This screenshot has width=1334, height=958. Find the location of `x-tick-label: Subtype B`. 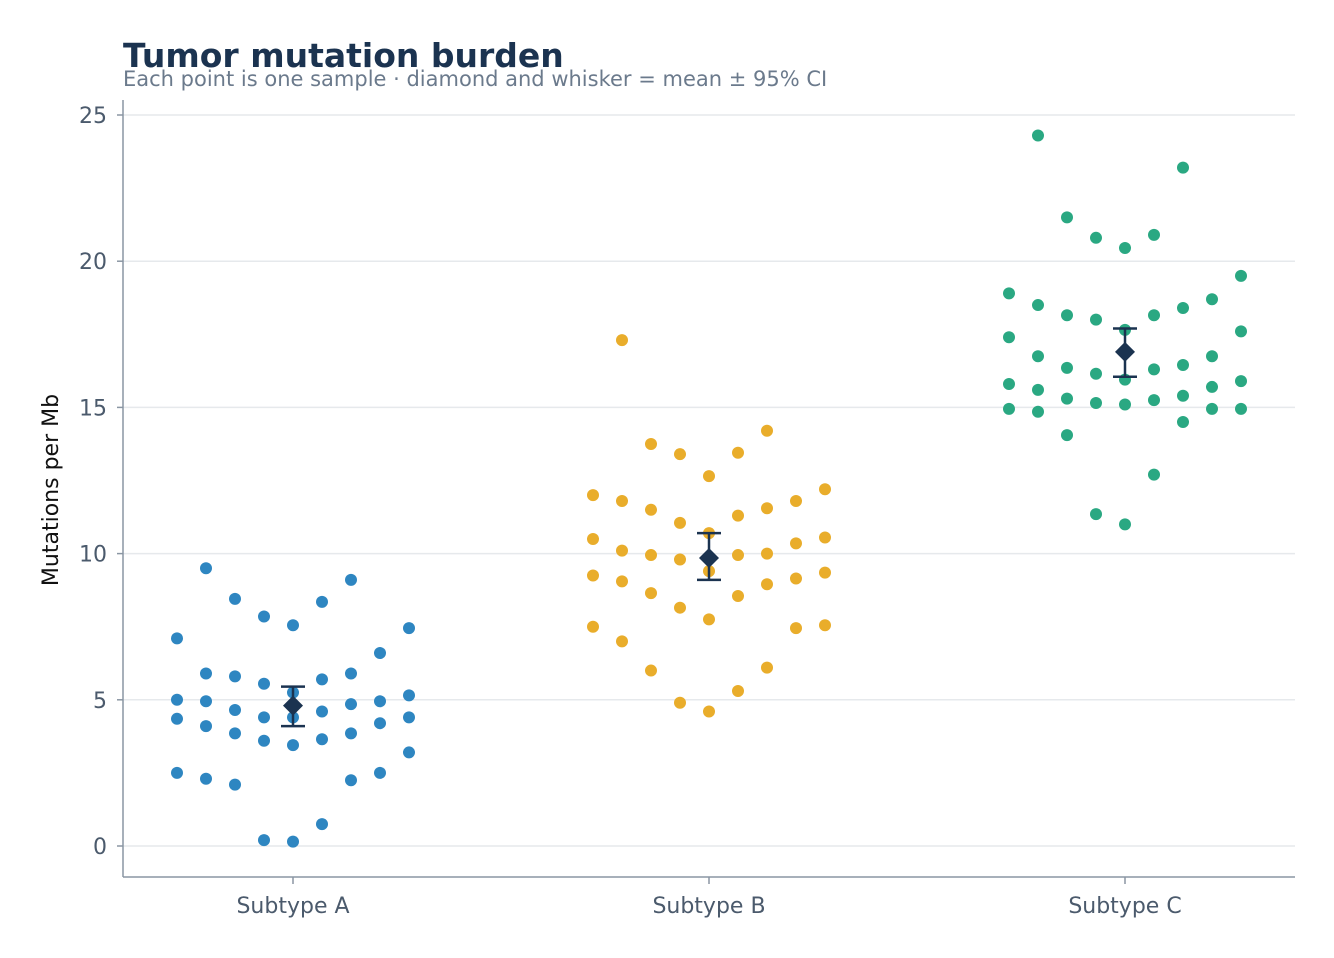

x-tick-label: Subtype B is located at coordinates (708, 906).